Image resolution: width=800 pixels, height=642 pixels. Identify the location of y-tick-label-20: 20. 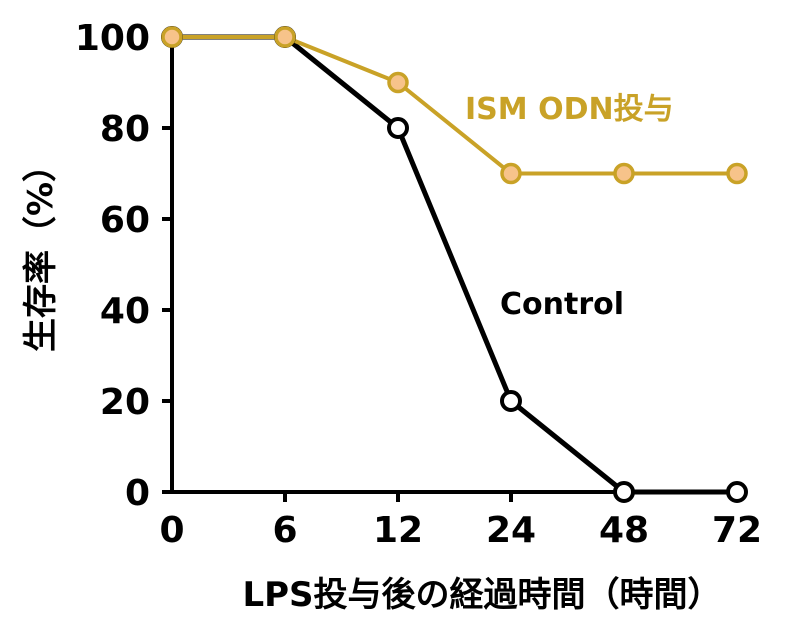
(125, 402).